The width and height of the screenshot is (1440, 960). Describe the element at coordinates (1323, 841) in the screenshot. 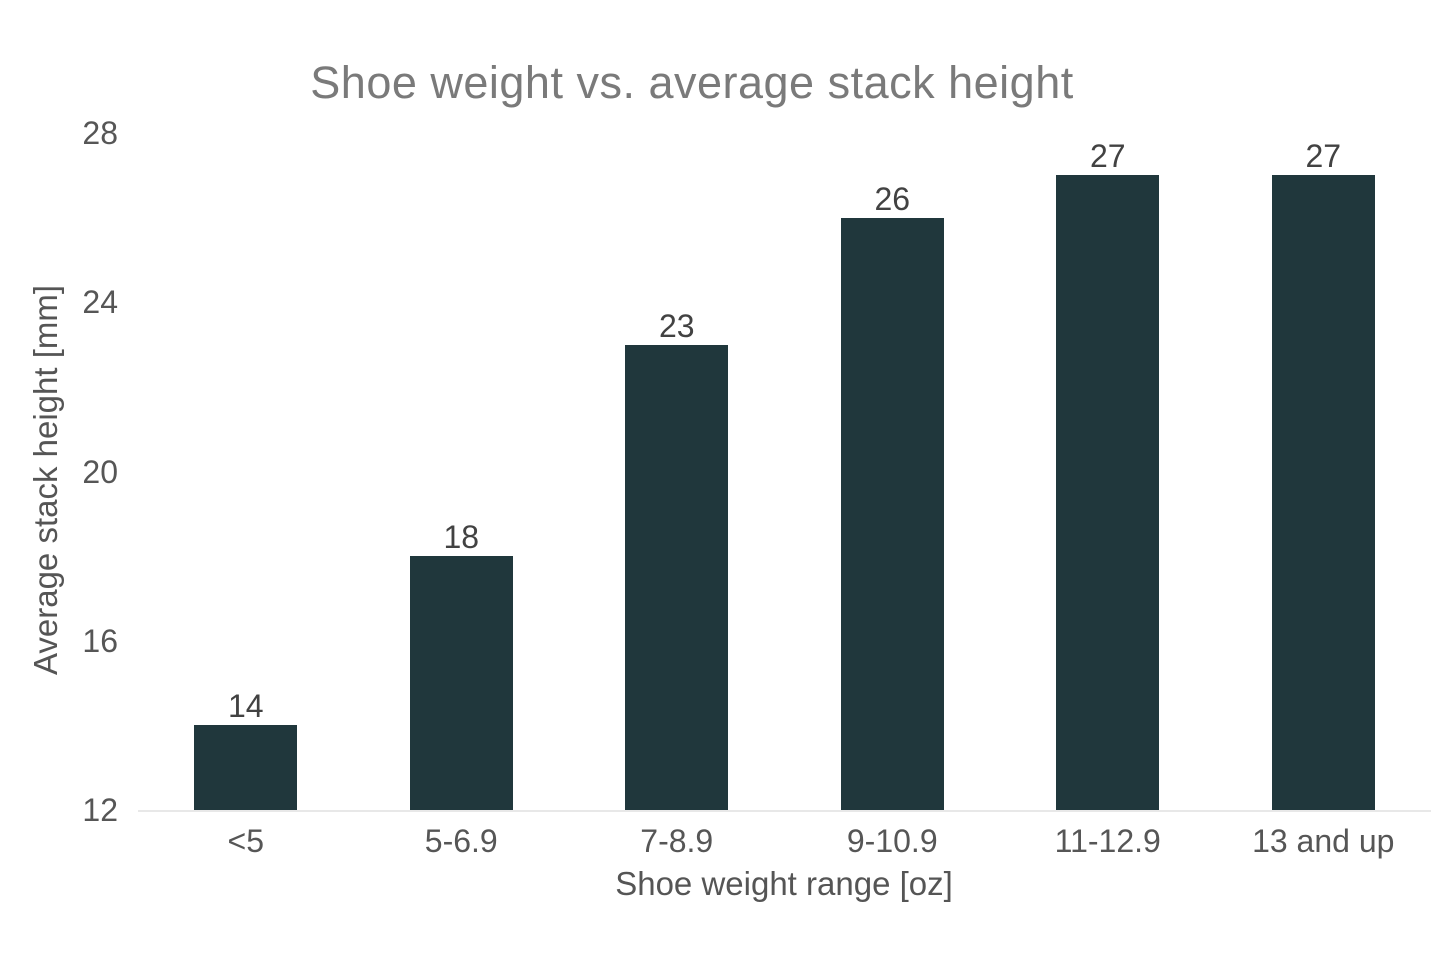

I see `x-tick-label: 13 and up` at that location.